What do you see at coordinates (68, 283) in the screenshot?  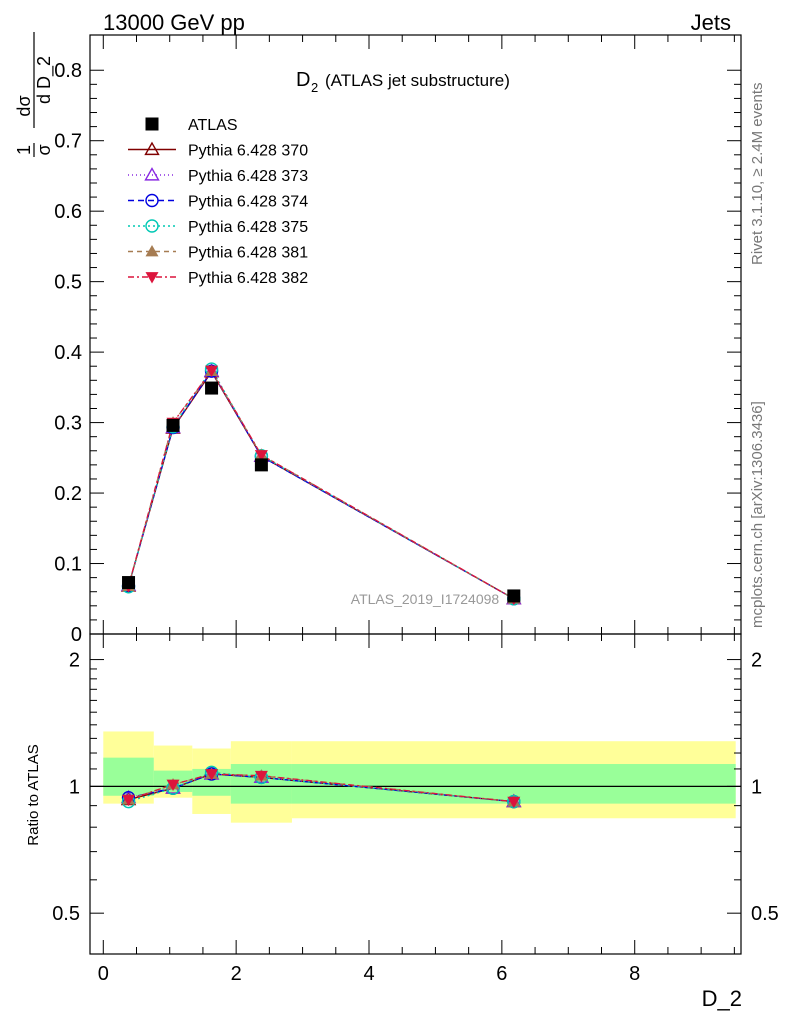 I see `y-tick-label: 0.5` at bounding box center [68, 283].